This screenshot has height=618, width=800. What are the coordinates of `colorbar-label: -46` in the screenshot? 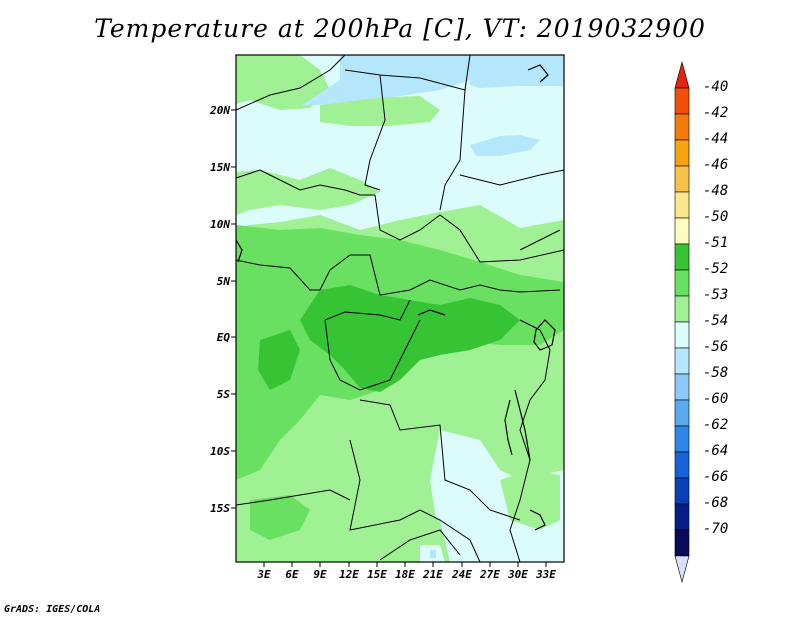 It's located at (716, 165).